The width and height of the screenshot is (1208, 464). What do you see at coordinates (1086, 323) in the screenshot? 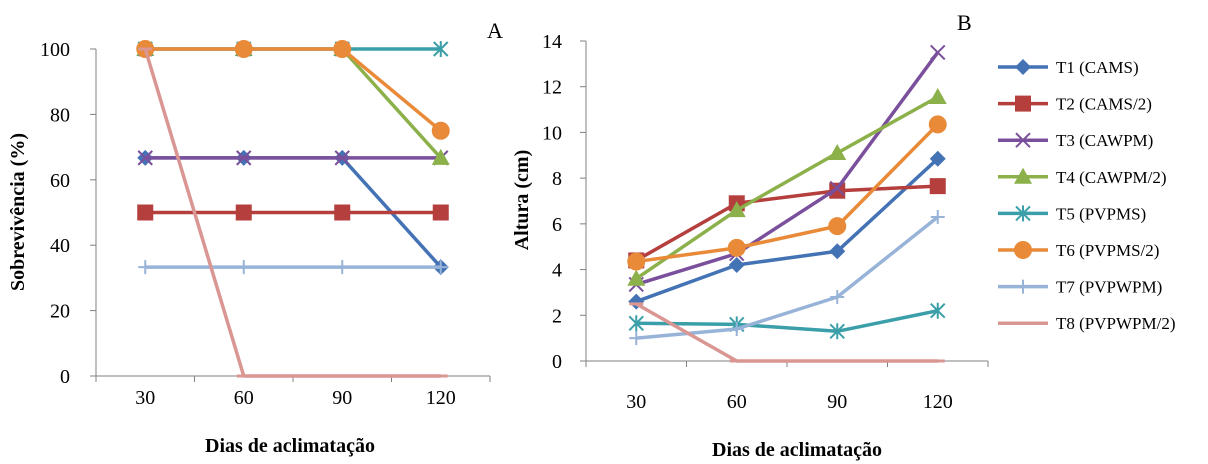
I see `legend-item-8: T8 (PVPWPM/2)` at bounding box center [1086, 323].